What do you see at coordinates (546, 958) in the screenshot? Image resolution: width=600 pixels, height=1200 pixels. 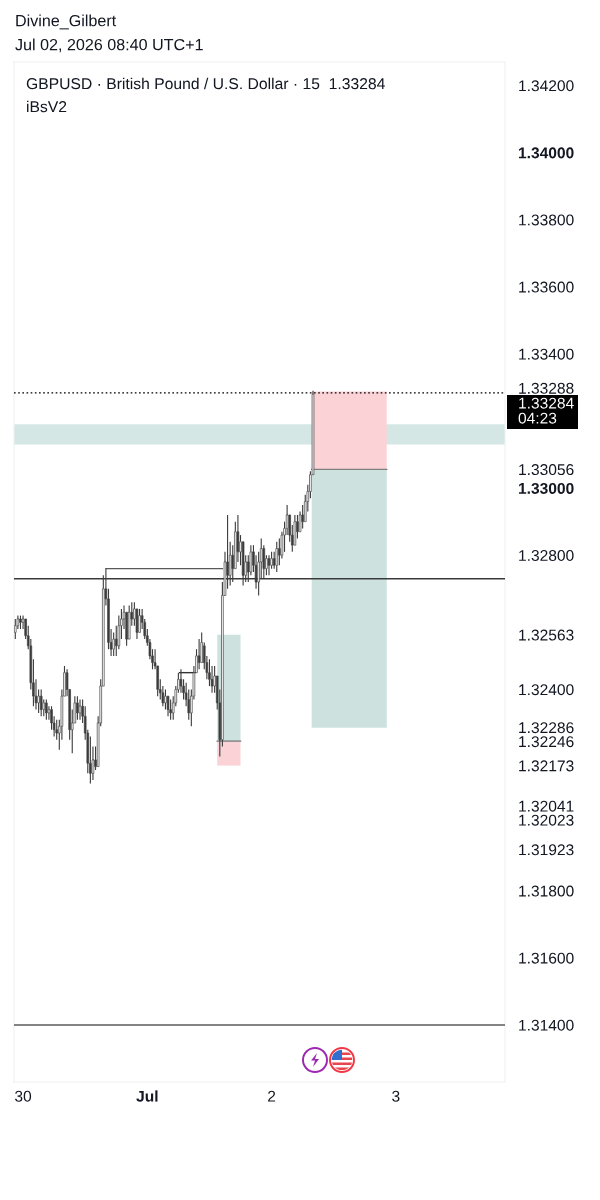 I see `y-tick-label: 1.31600` at bounding box center [546, 958].